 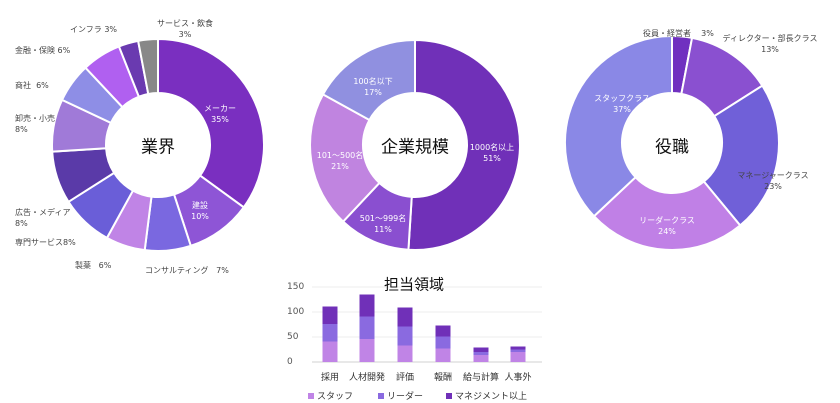 What do you see at coordinates (185, 29) in the screenshot?
I see `label-service: サービス・飲食 3%` at bounding box center [185, 29].